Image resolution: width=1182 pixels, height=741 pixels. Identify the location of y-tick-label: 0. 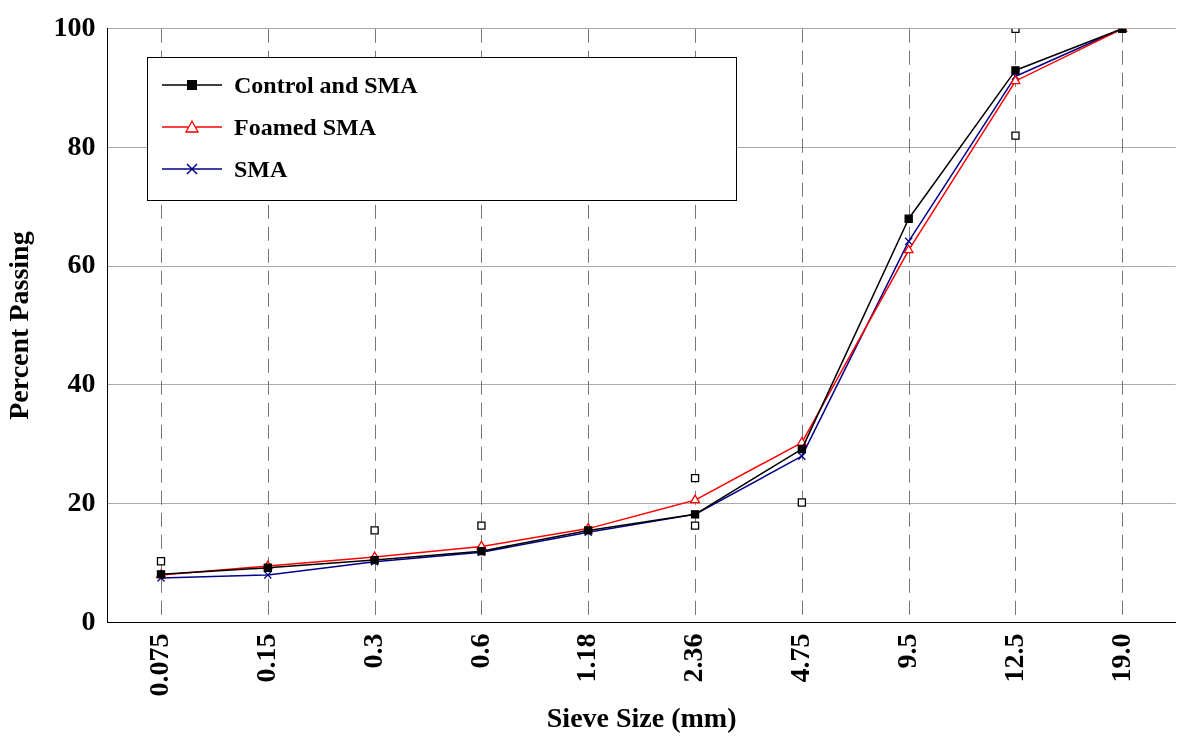
(88, 620).